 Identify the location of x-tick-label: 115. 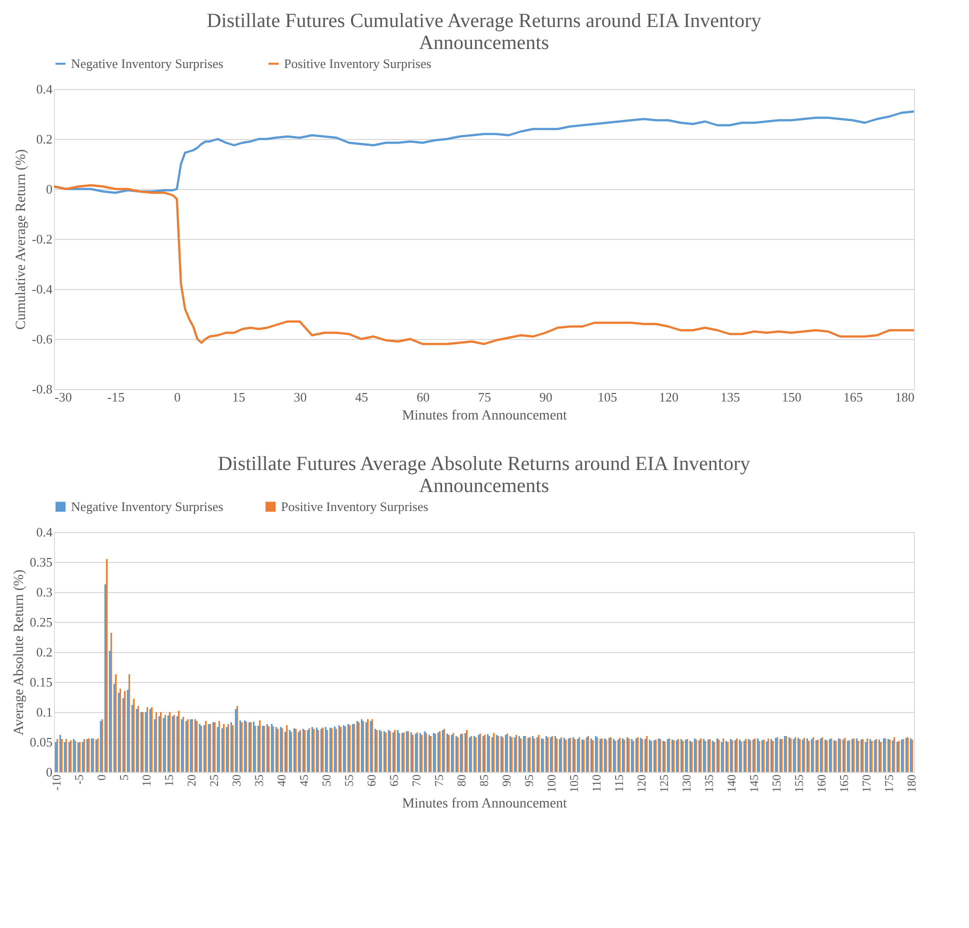
(619, 783).